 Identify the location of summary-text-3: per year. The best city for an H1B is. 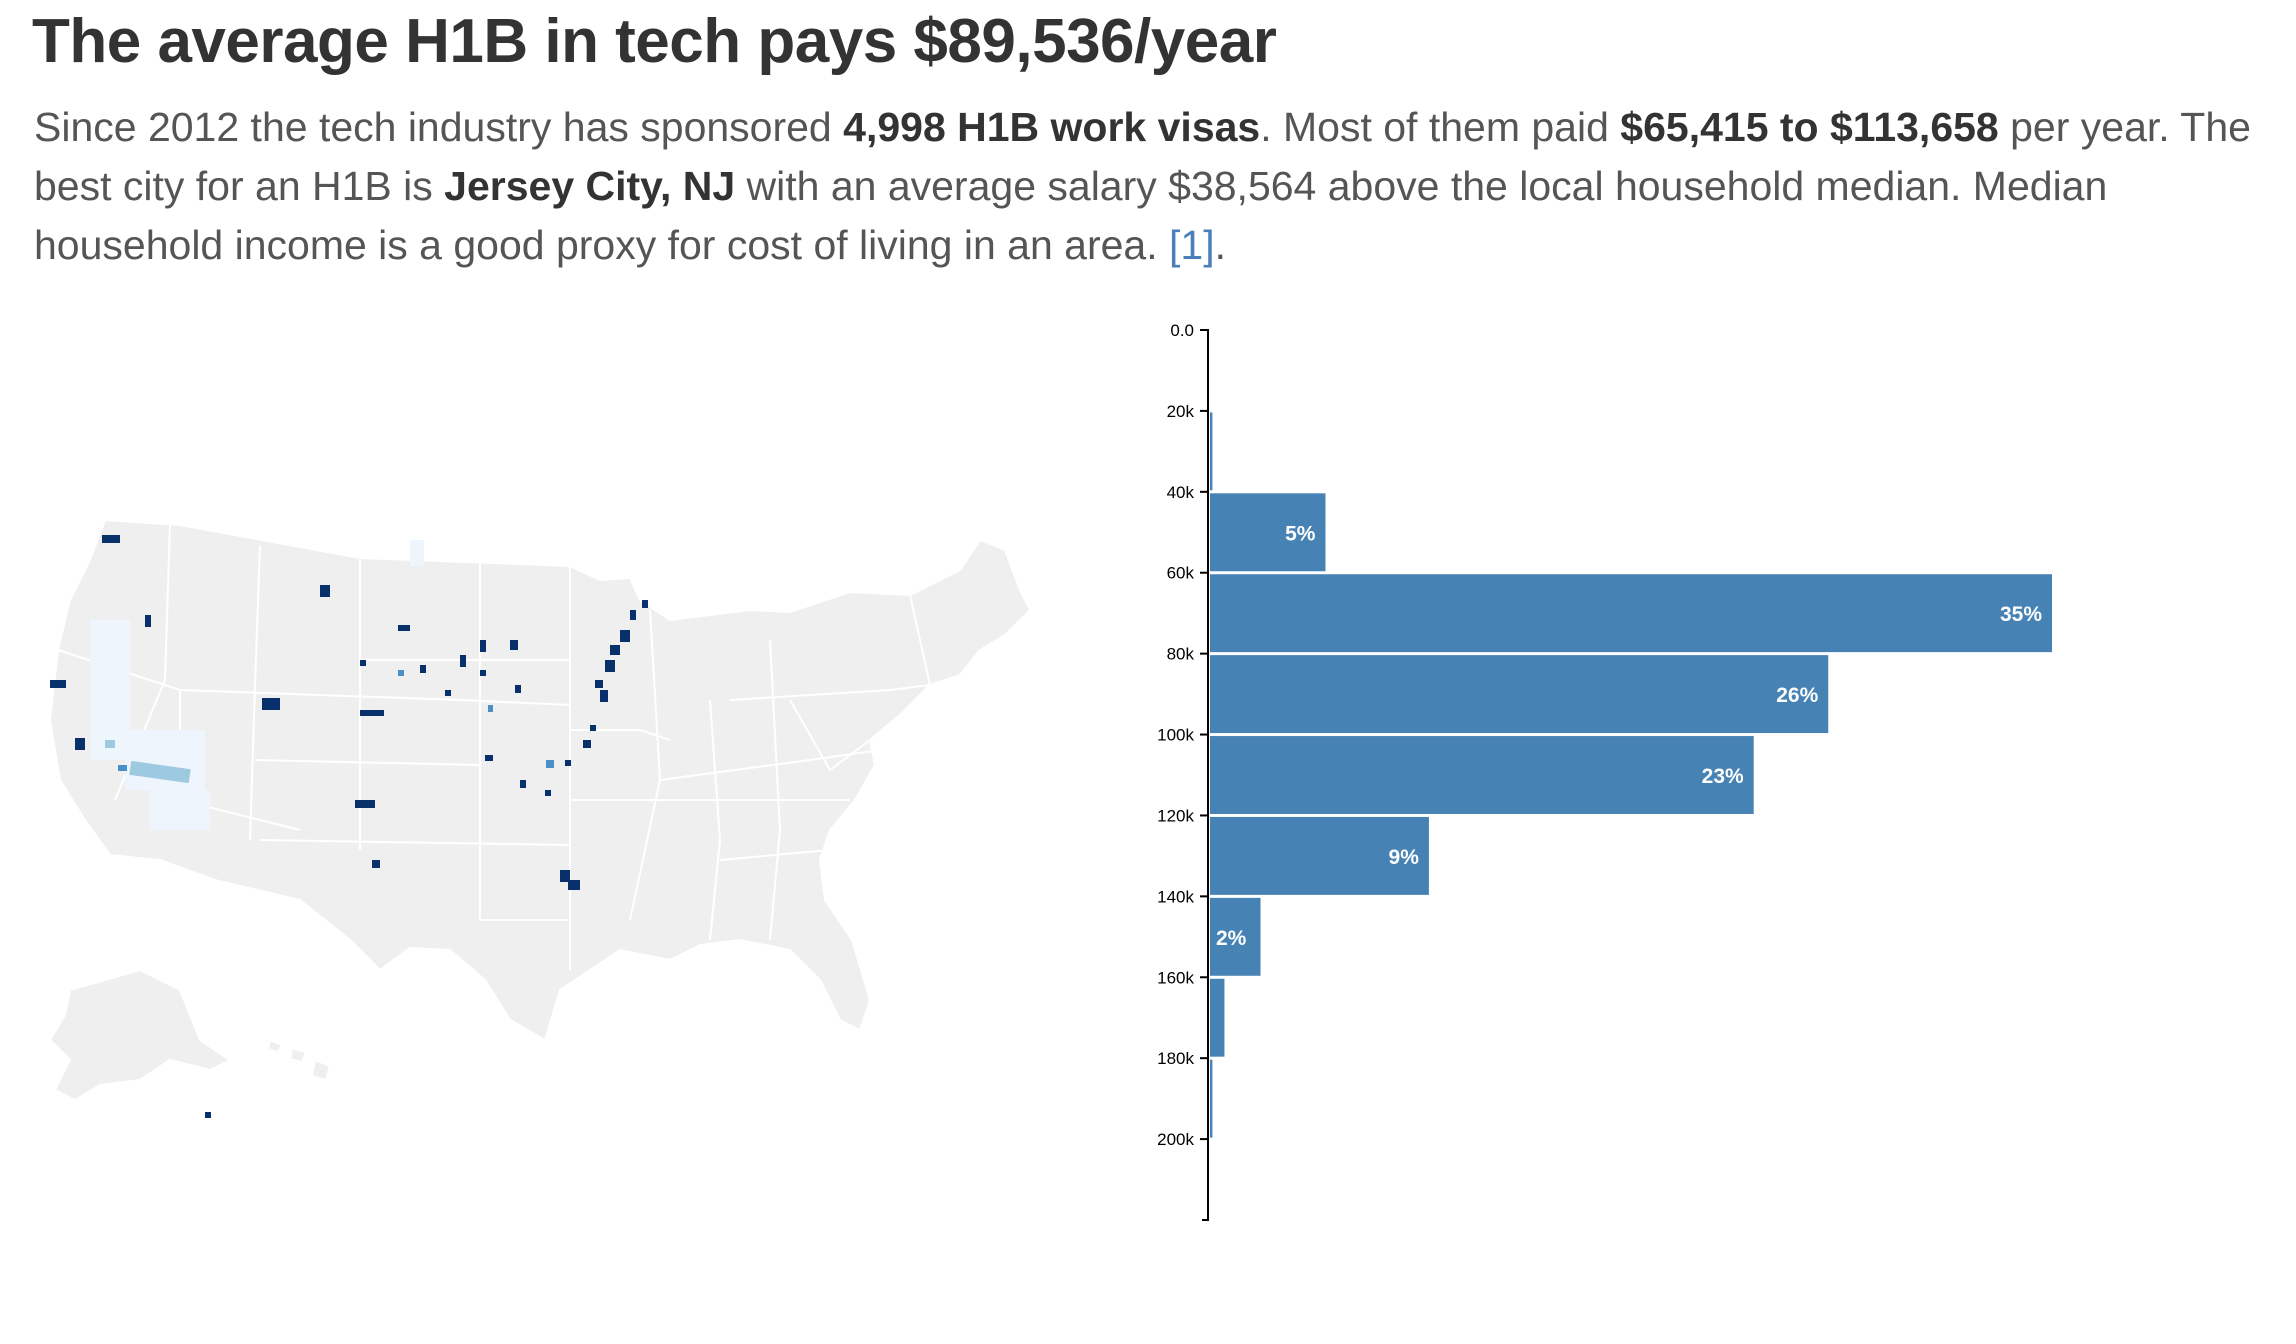
(1142, 156).